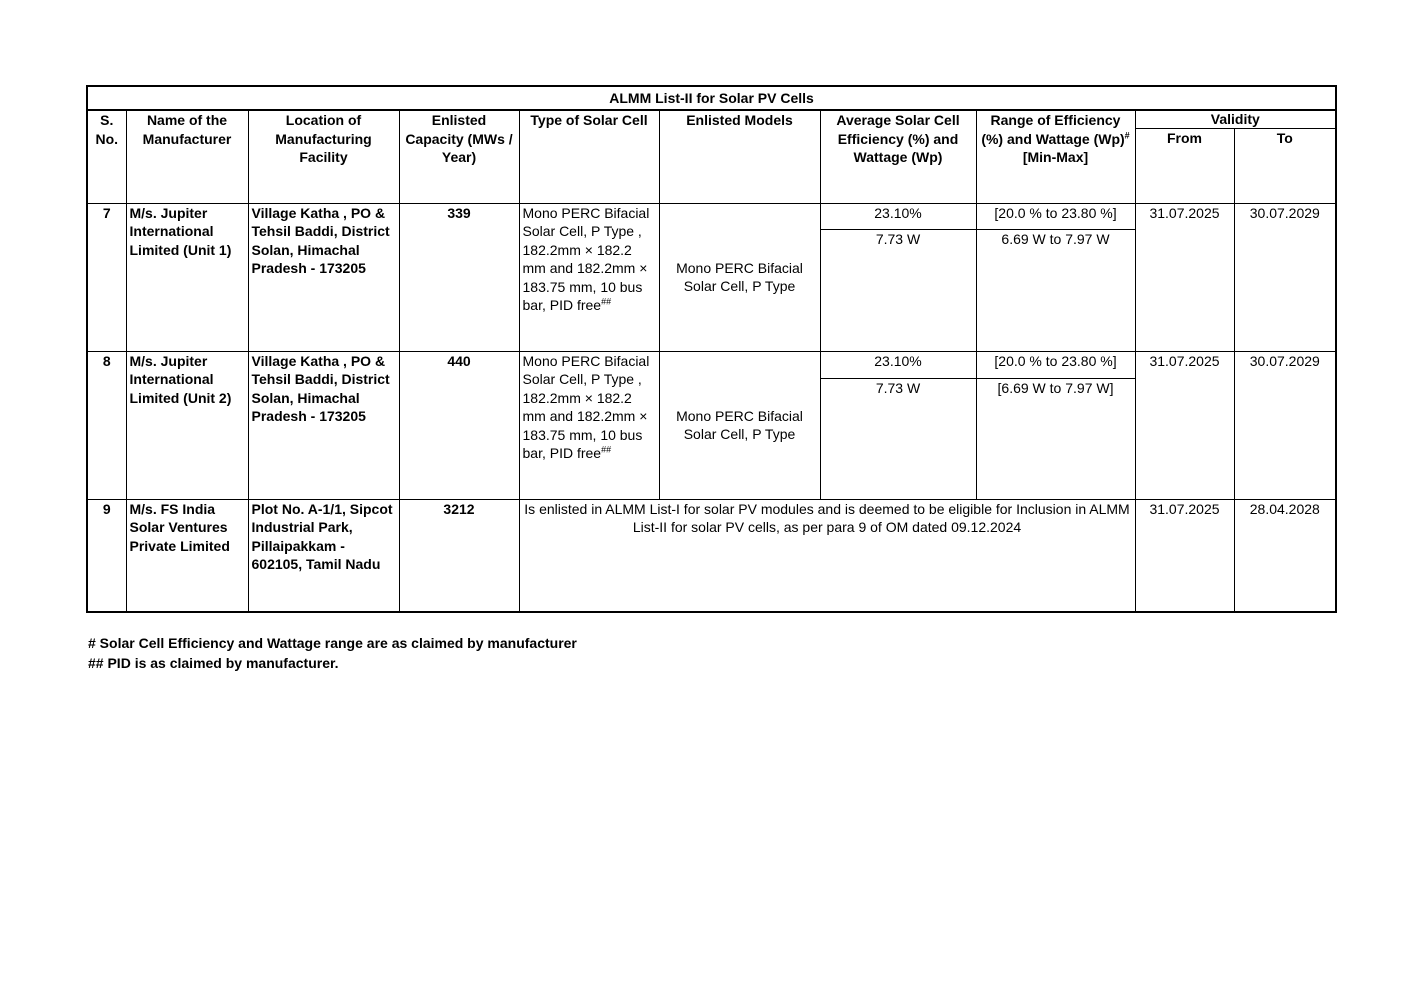 This screenshot has height=1002, width=1424. Describe the element at coordinates (1285, 555) in the screenshot. I see `cell-to: 28.04.2028` at that location.